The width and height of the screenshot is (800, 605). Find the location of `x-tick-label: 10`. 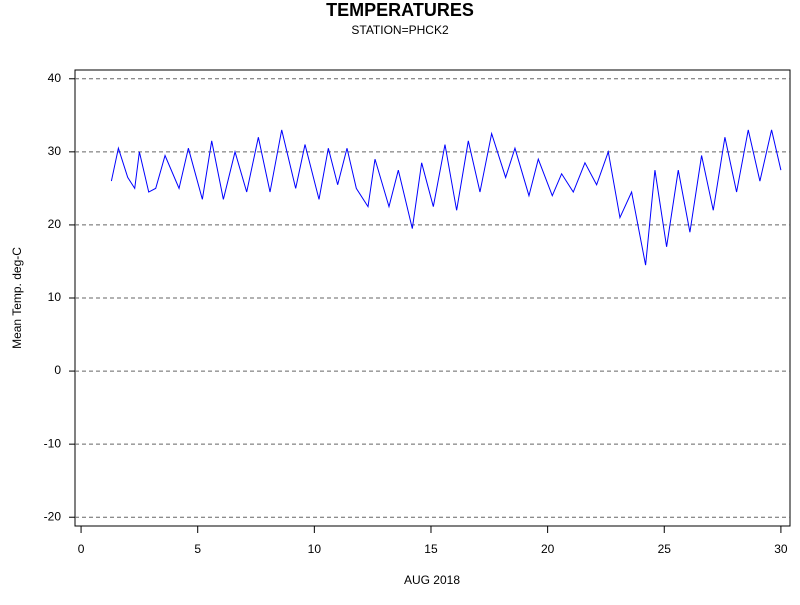

x-tick-label: 10 is located at coordinates (315, 549).